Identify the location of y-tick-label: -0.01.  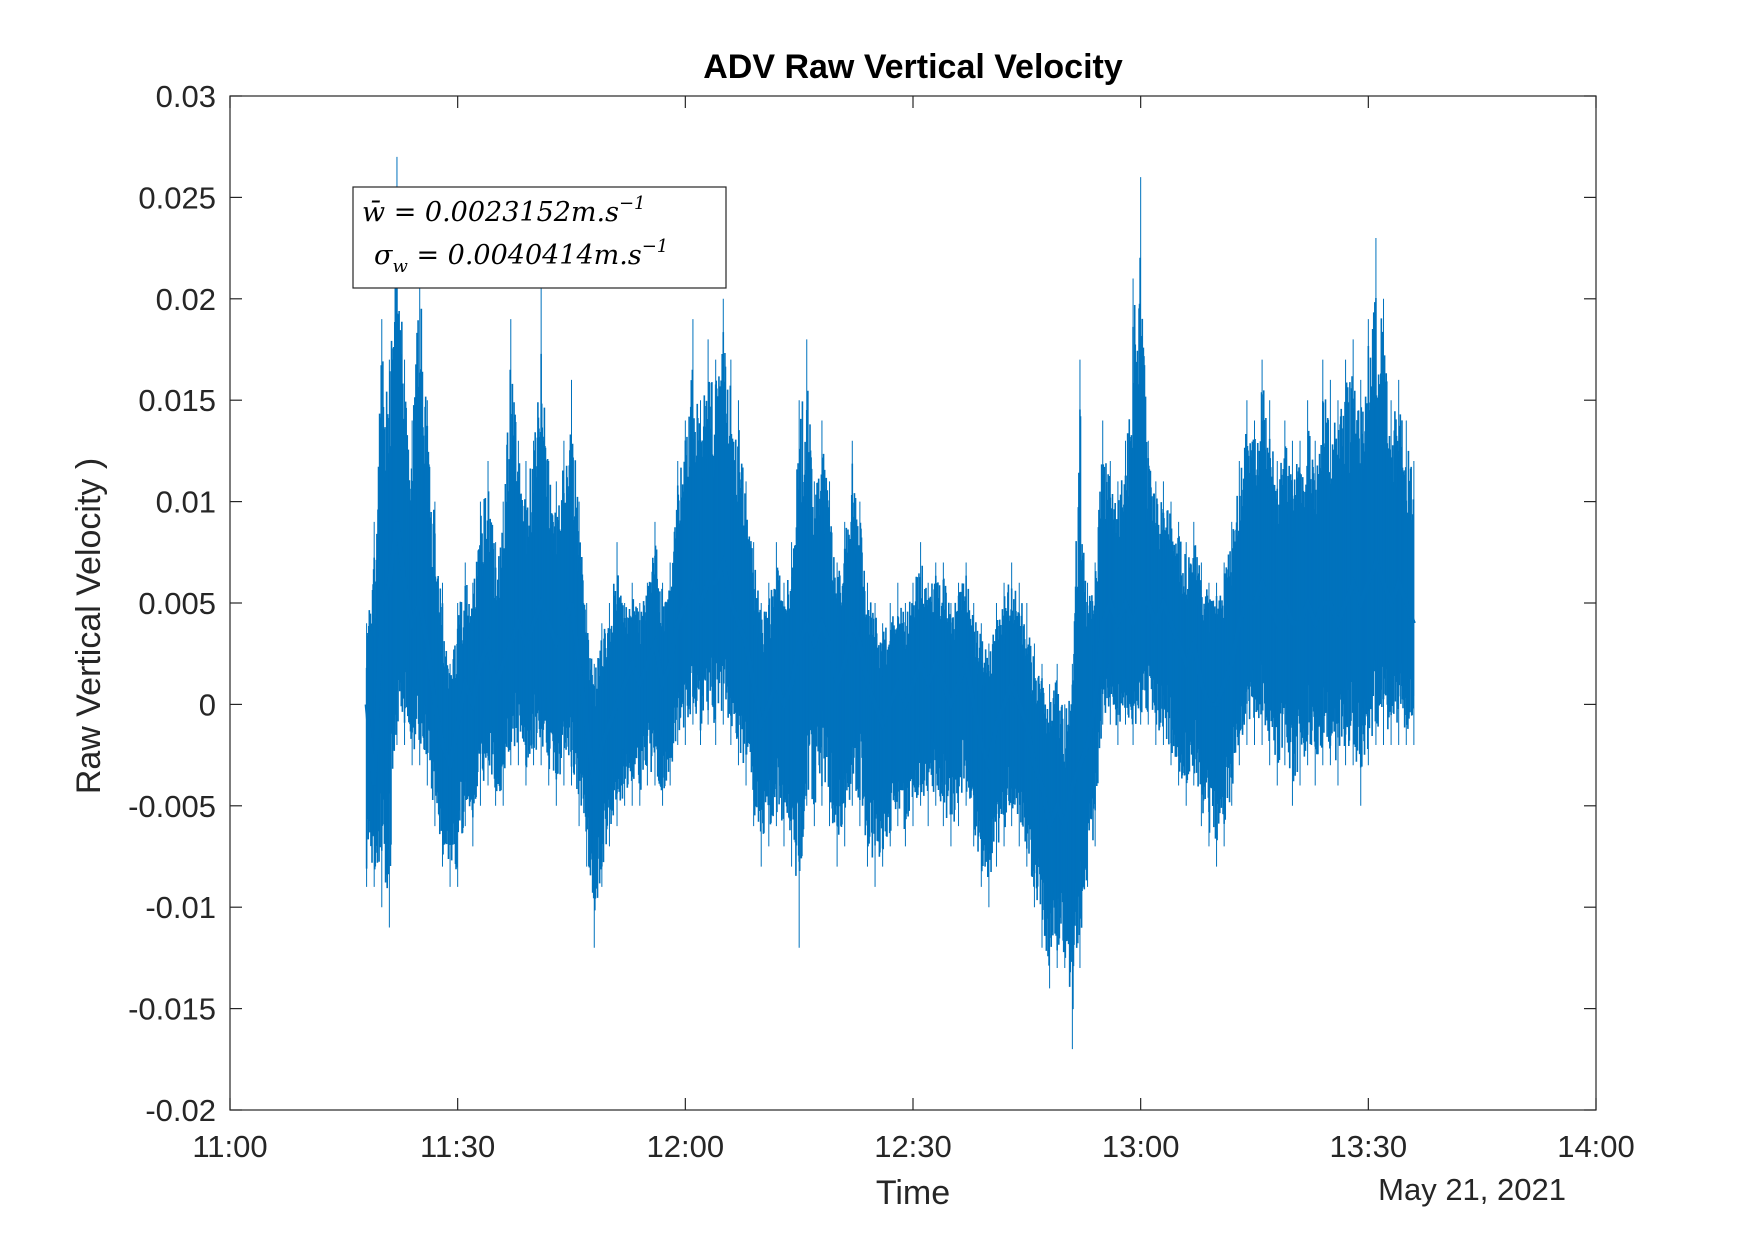
(180, 907).